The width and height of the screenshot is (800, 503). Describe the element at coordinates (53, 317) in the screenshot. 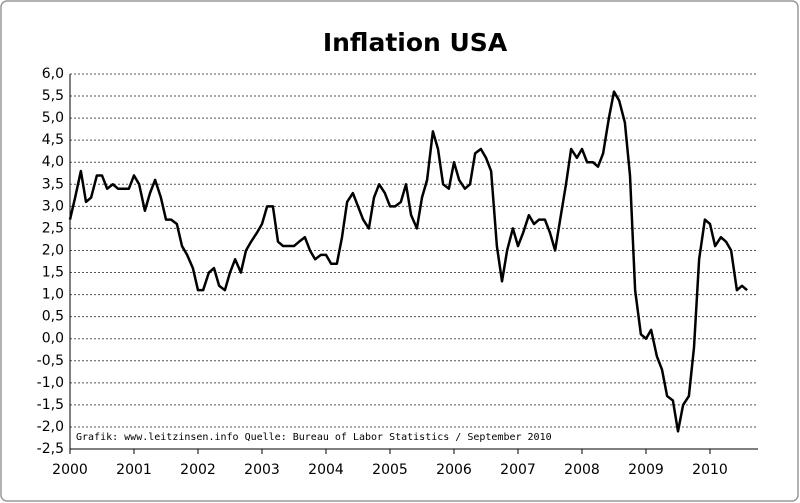

I see `y-tick-label: 0,5` at that location.